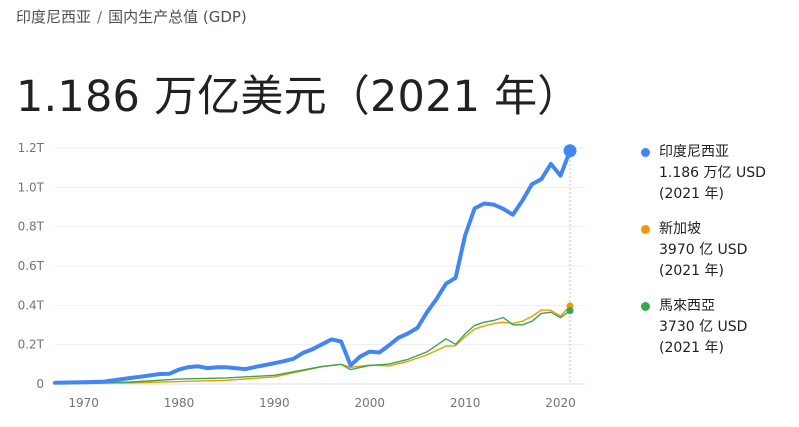  Describe the element at coordinates (171, 97) in the screenshot. I see `headline-amount: 1.186 万亿美元` at that location.